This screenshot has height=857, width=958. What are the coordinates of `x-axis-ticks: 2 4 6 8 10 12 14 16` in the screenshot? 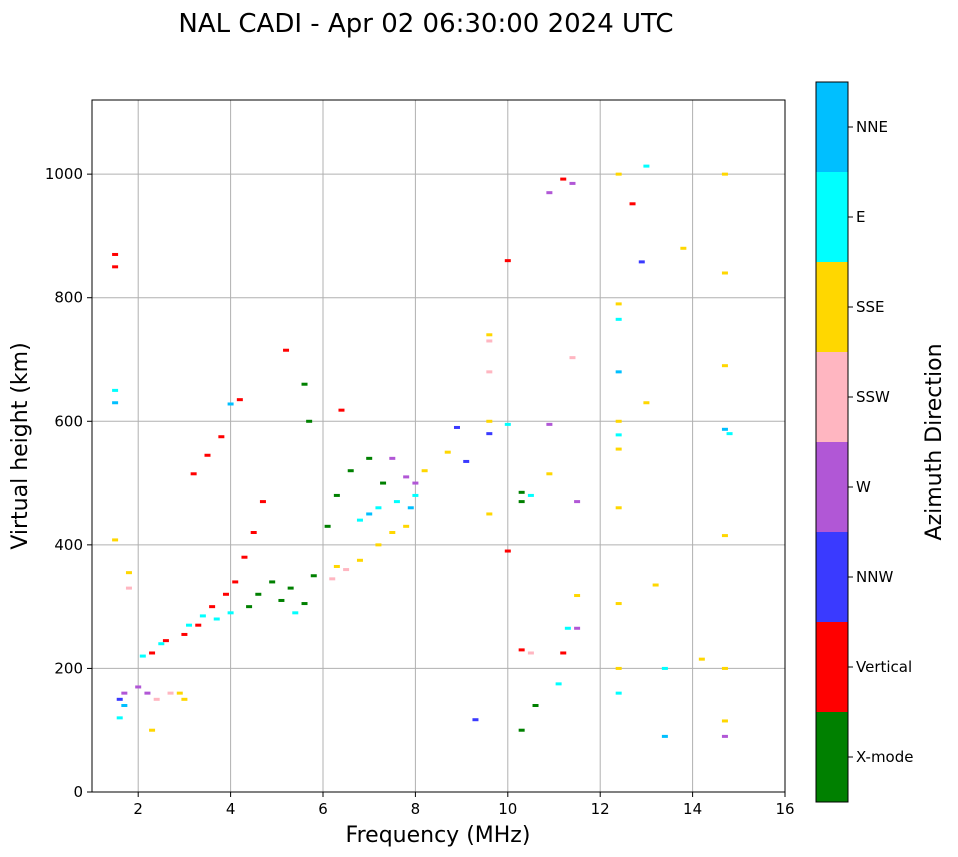 It's located at (464, 805).